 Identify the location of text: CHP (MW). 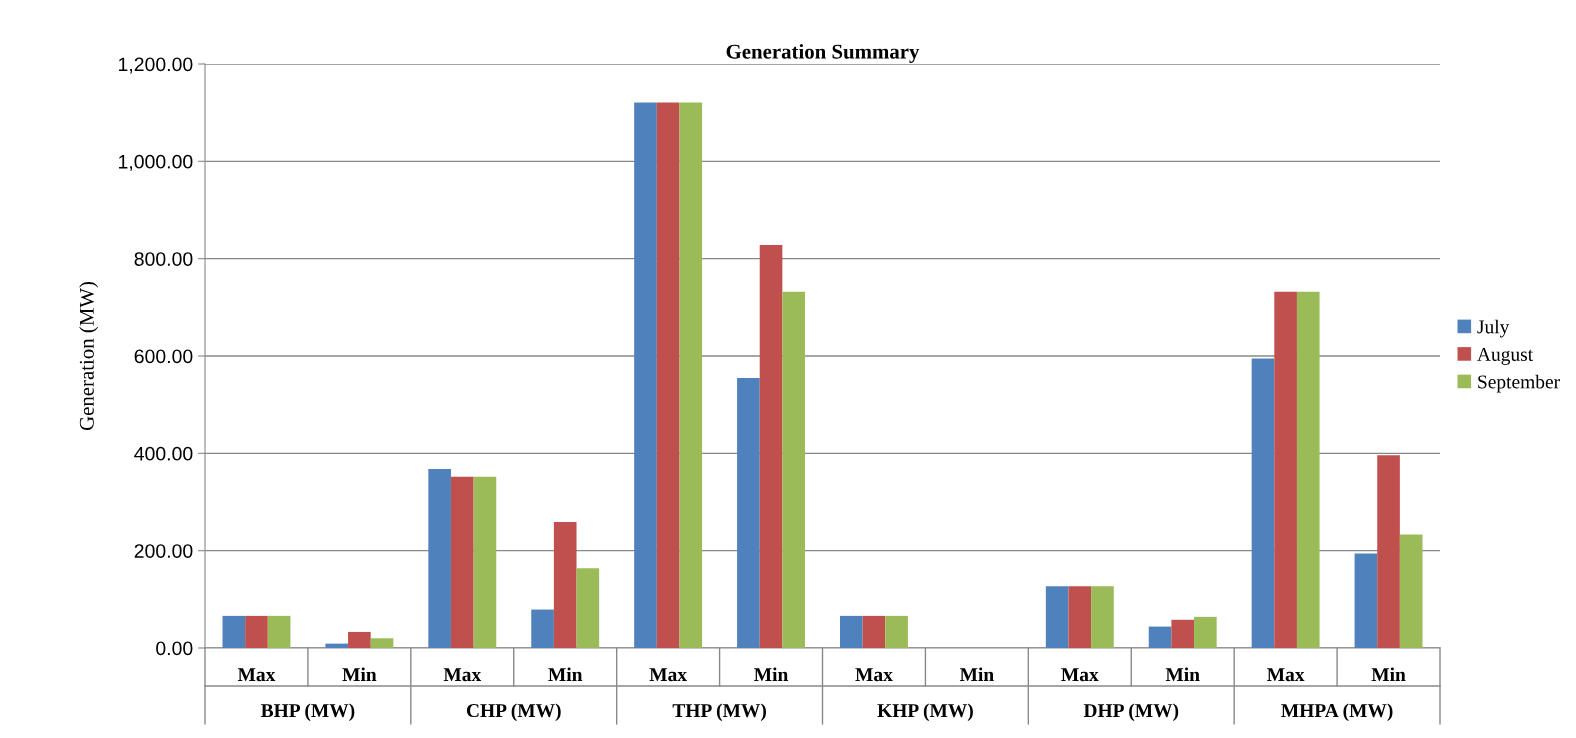
(513, 712).